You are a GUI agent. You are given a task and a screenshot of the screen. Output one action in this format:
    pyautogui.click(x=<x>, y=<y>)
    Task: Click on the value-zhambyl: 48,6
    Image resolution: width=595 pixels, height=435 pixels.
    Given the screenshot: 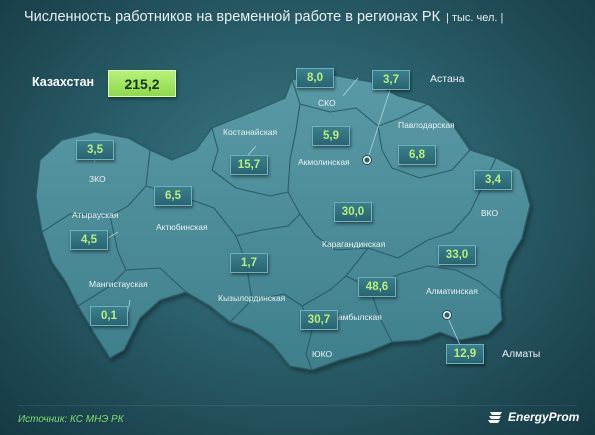 What is the action you would take?
    pyautogui.click(x=377, y=287)
    